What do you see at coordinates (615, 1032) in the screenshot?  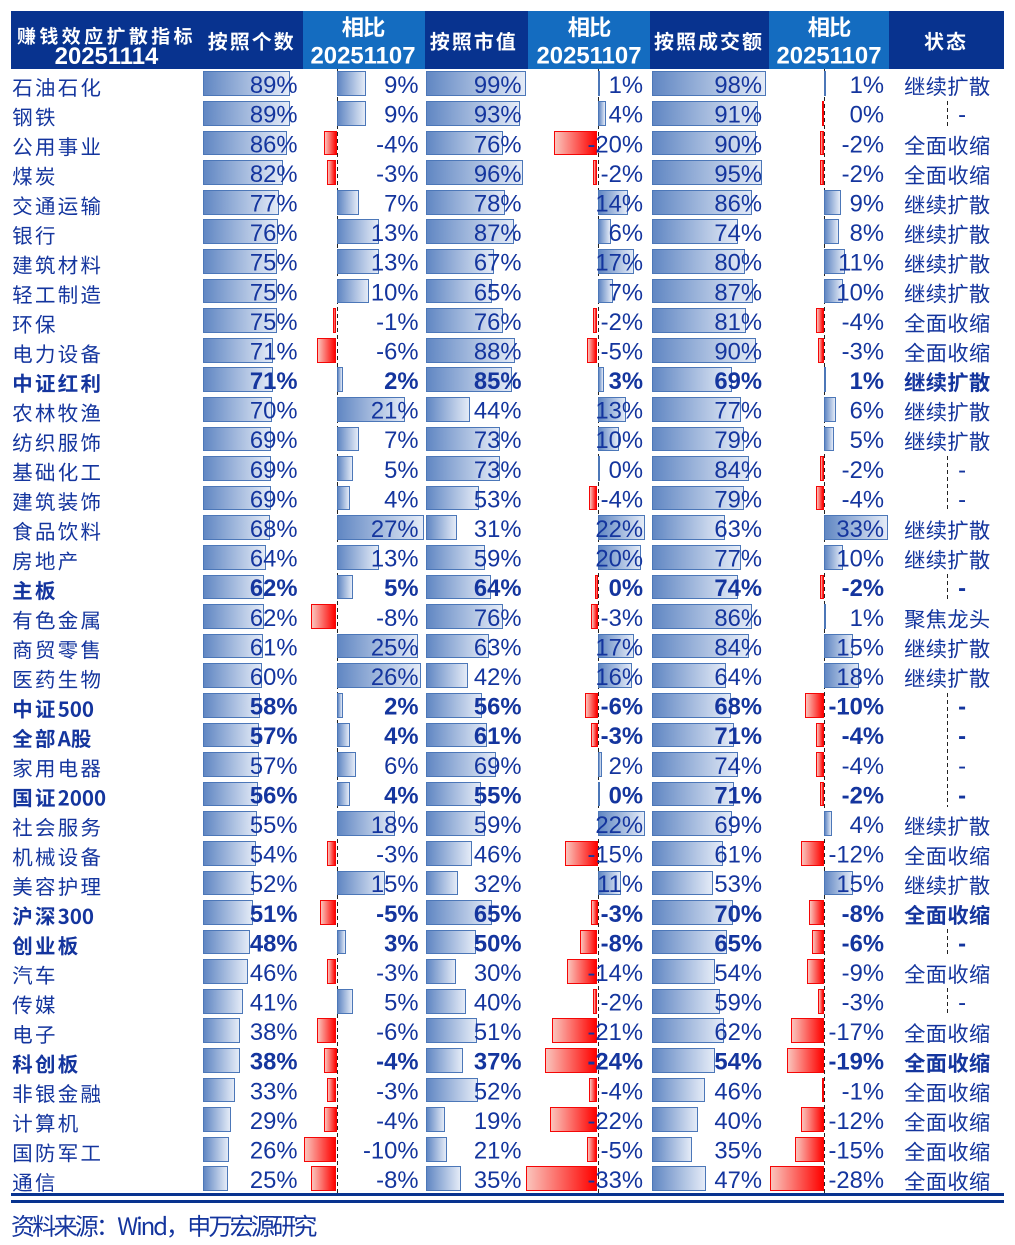 I see `svg-text: -21%` at bounding box center [615, 1032].